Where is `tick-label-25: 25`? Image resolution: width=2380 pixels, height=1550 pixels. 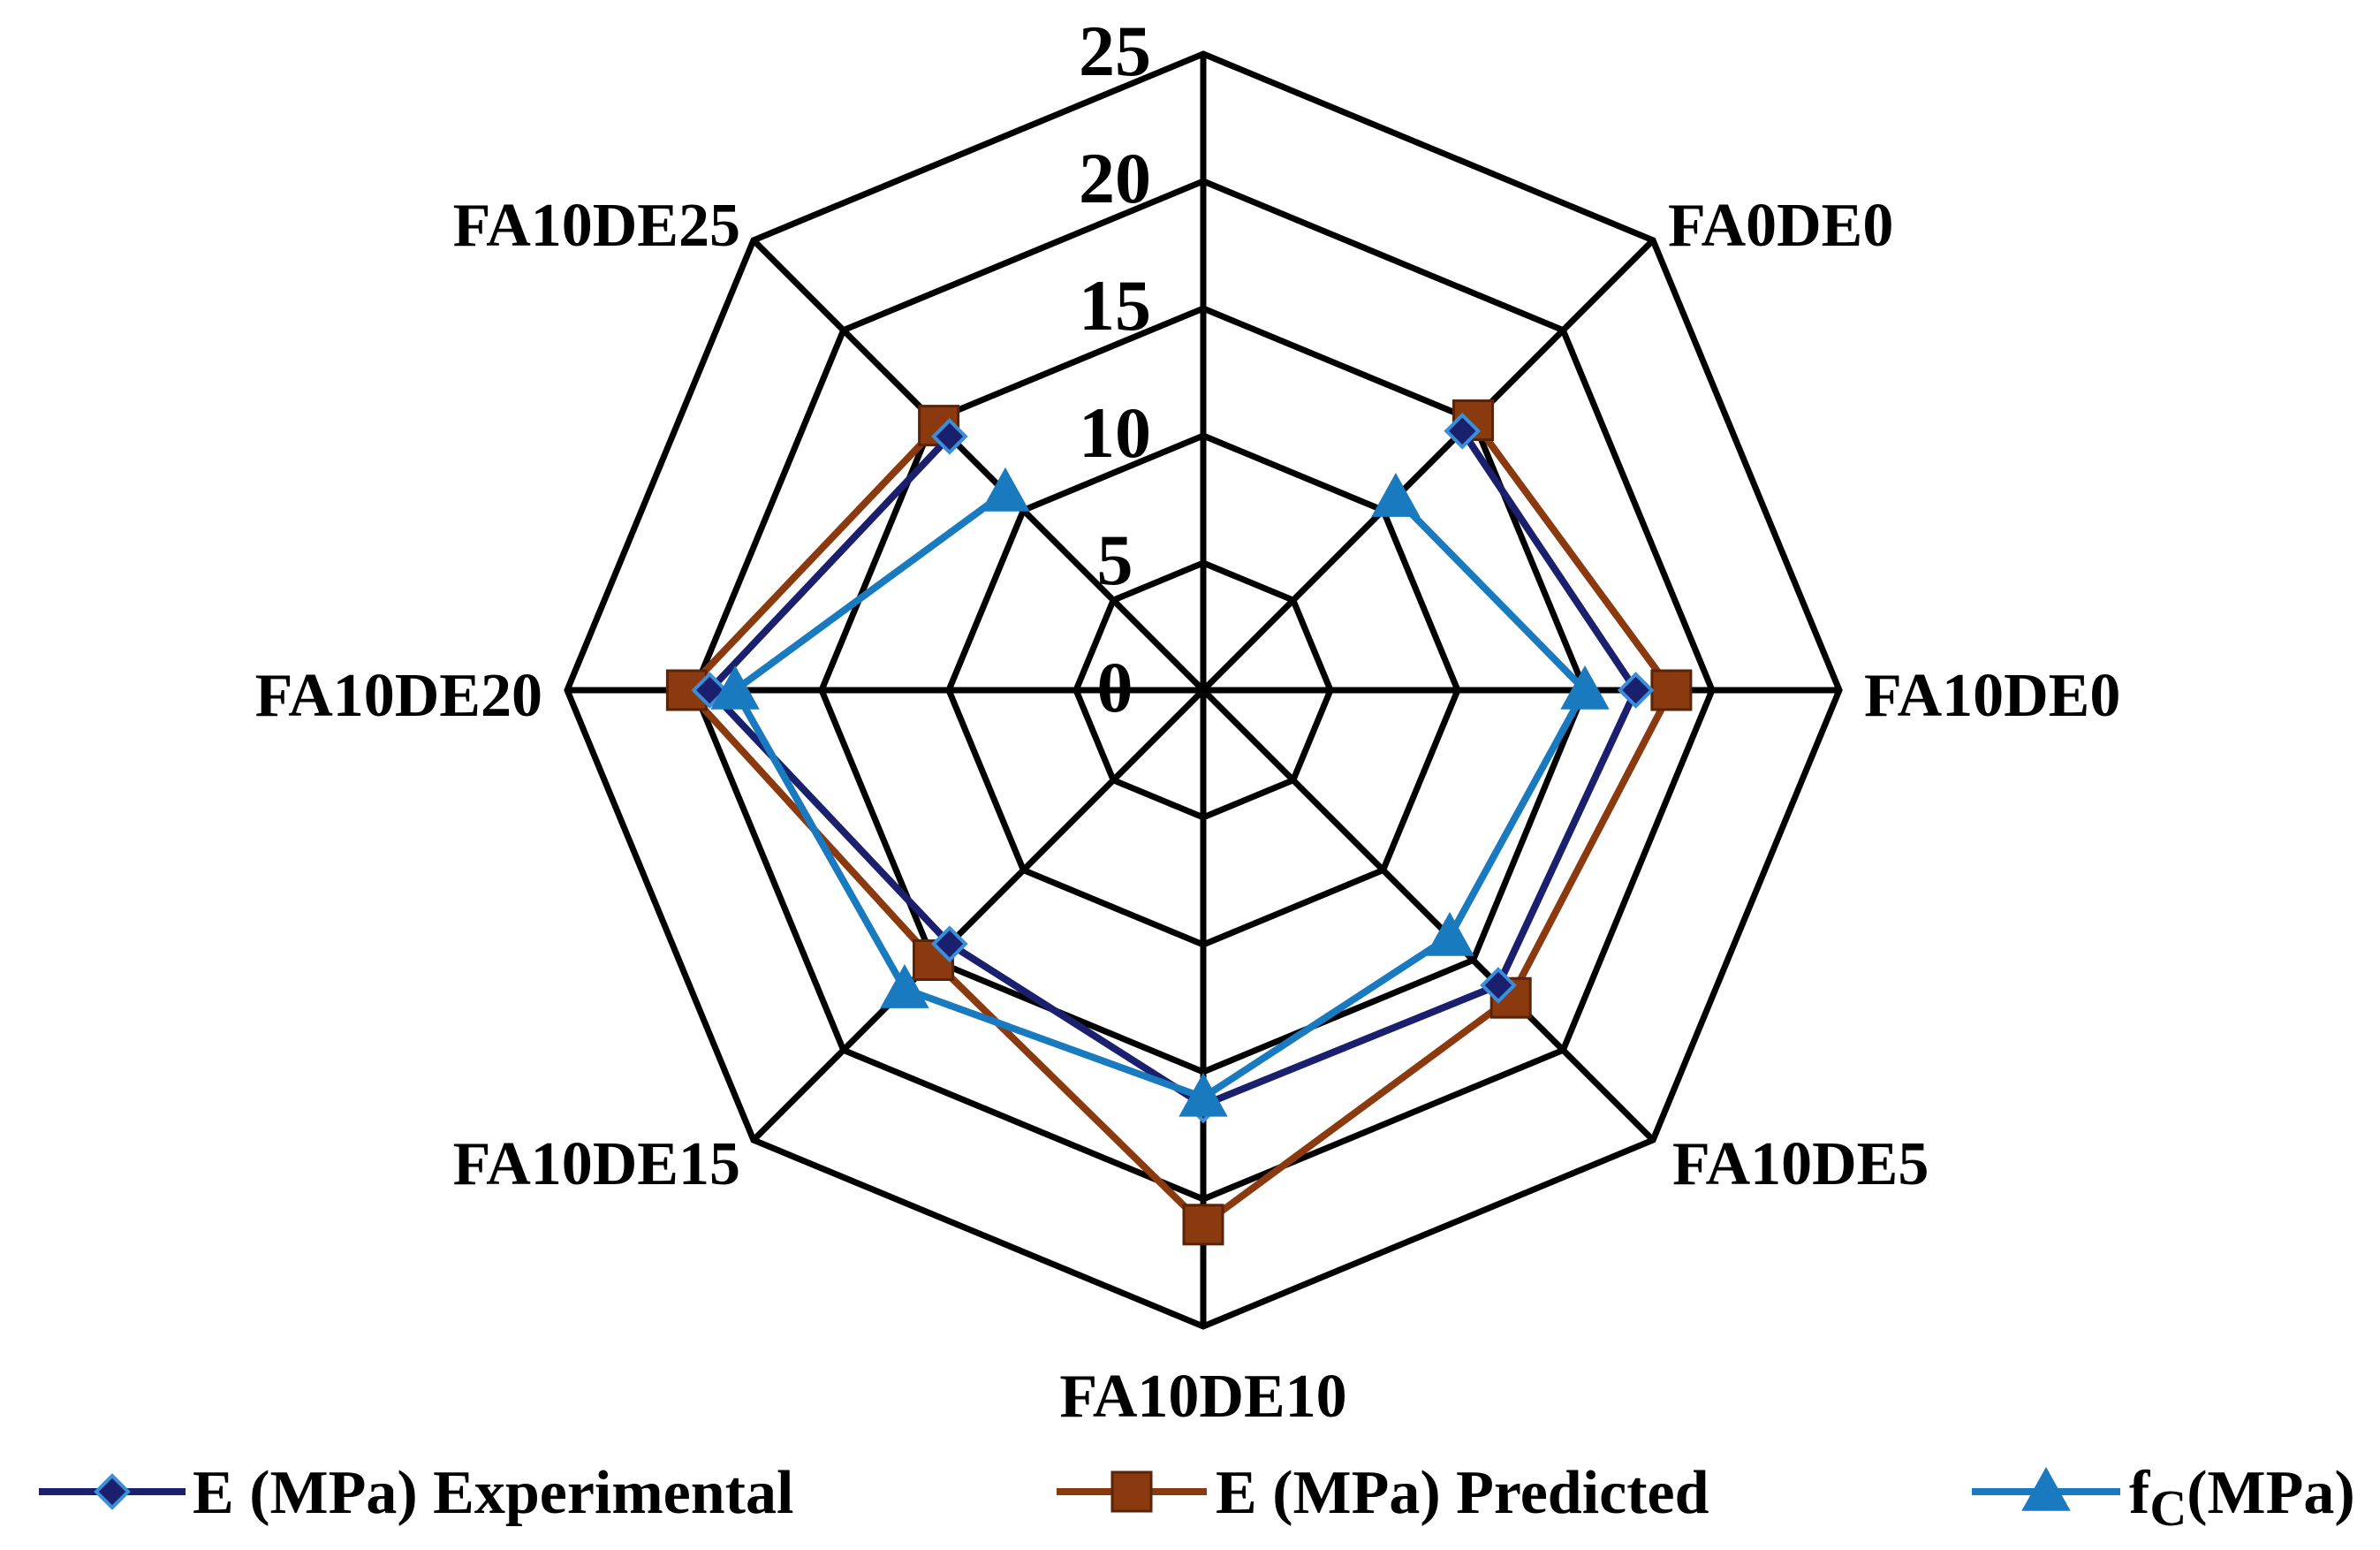
tick-label-25: 25 is located at coordinates (1115, 51).